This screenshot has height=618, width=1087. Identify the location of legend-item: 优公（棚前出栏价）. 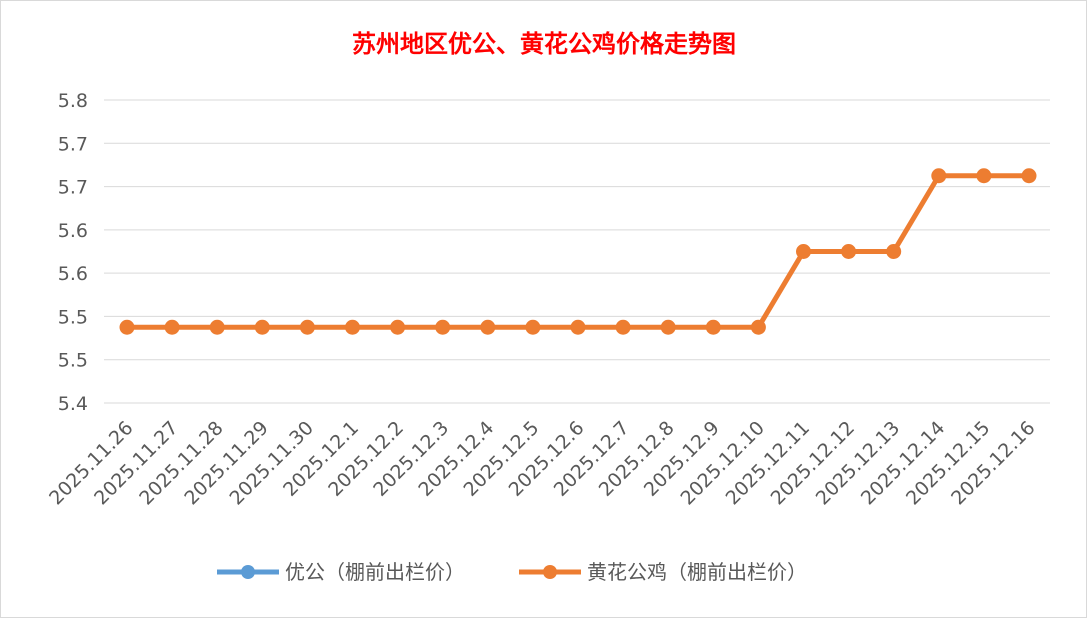
(341, 572).